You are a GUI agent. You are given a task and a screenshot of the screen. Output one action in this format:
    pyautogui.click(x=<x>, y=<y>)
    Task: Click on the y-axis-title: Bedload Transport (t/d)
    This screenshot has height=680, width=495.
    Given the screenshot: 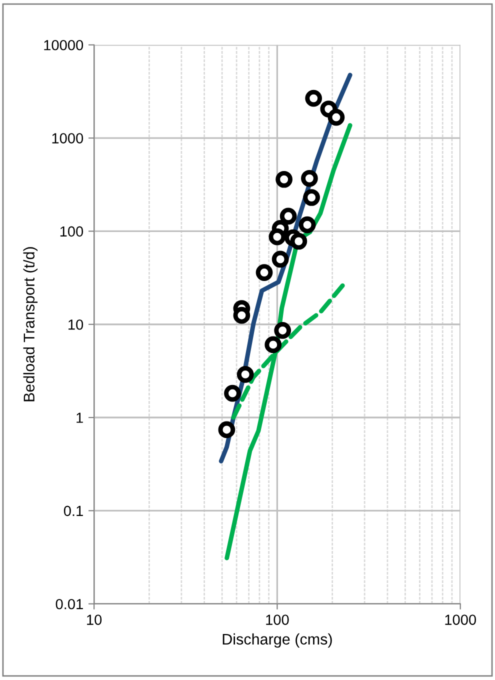 What is the action you would take?
    pyautogui.click(x=30, y=324)
    